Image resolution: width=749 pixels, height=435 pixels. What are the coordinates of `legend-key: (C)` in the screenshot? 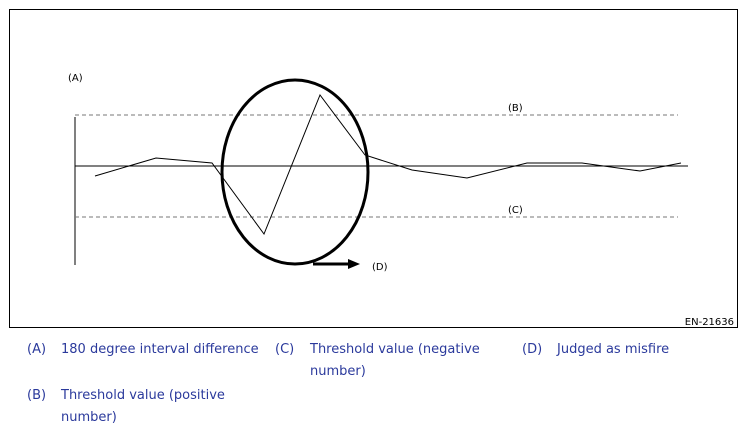 It's located at (285, 349).